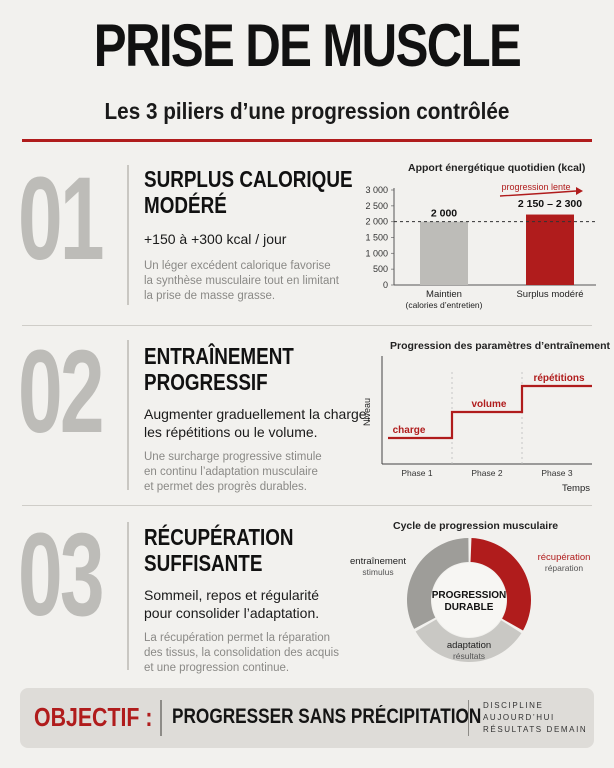 This screenshot has width=614, height=768. I want to click on lead-line: +150 à +300 kcal / jour, so click(215, 239).